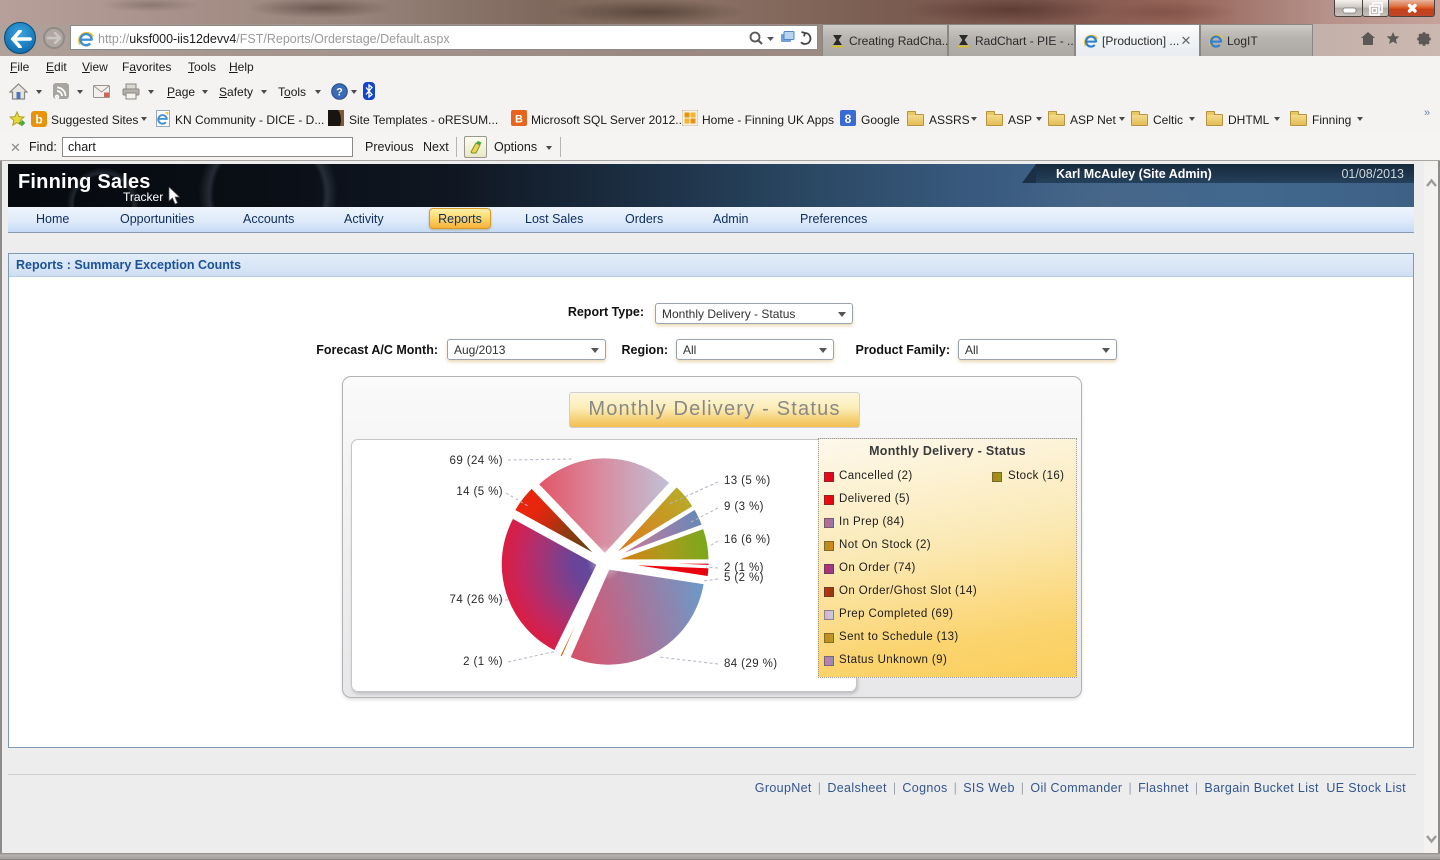  What do you see at coordinates (38, 120) in the screenshot?
I see `svg-text: b` at bounding box center [38, 120].